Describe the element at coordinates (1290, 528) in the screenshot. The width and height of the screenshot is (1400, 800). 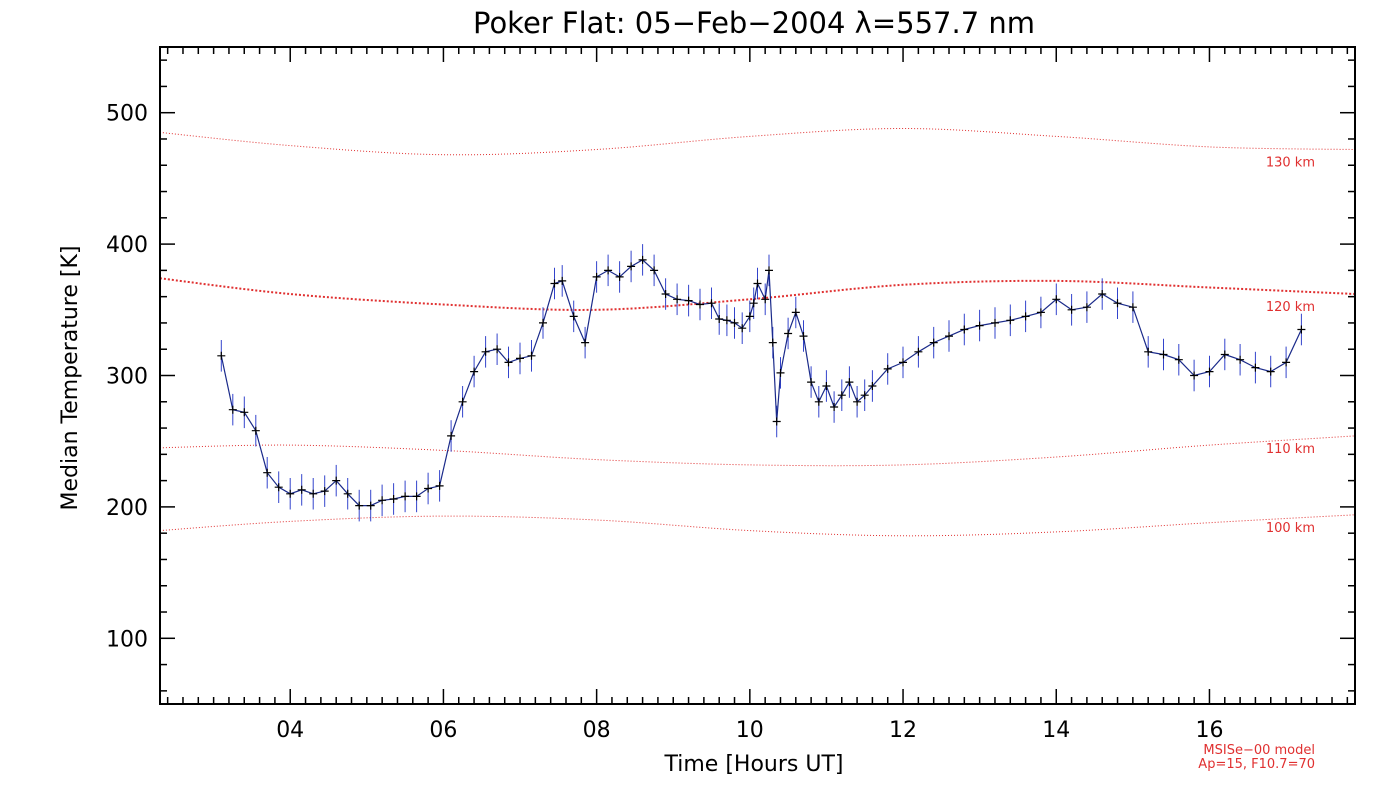
I see `model-label-100-km: 100 km` at that location.